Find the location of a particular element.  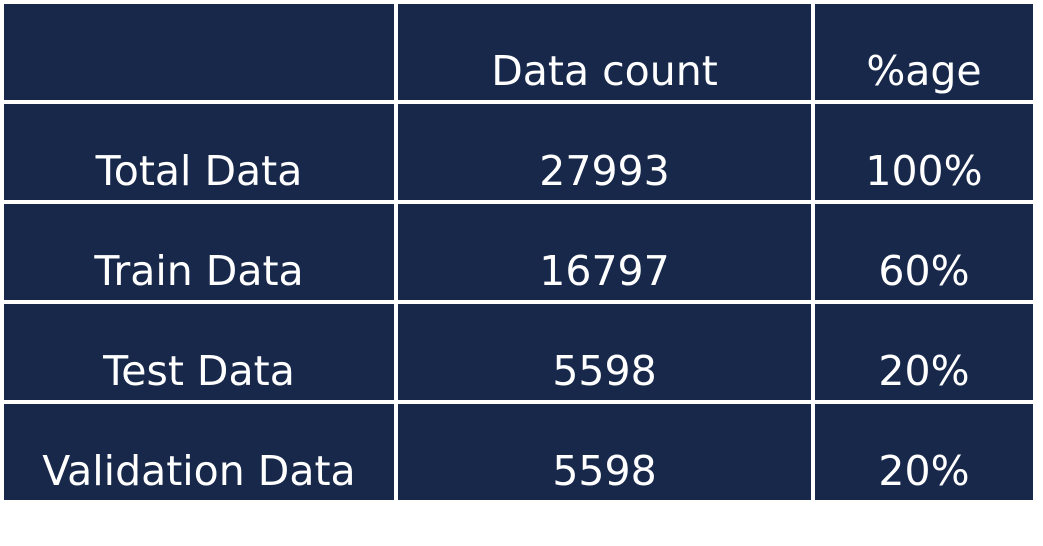

data-count-cell: 27993 is located at coordinates (604, 152).